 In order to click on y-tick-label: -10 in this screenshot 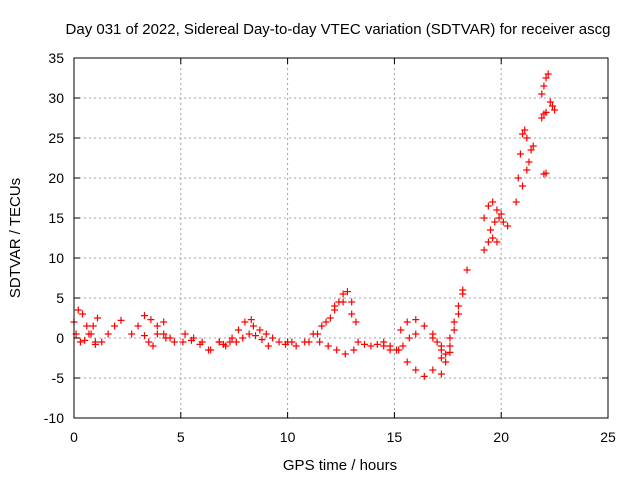, I will do `click(54, 418)`.